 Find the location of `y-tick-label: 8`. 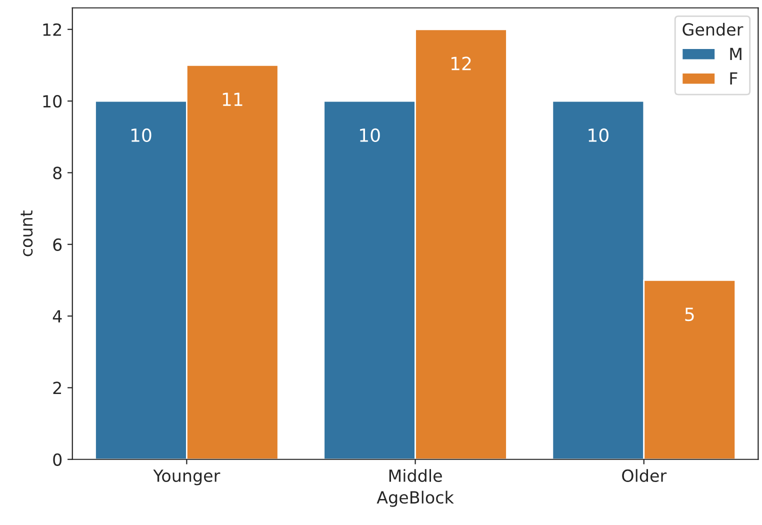

y-tick-label: 8 is located at coordinates (57, 173).